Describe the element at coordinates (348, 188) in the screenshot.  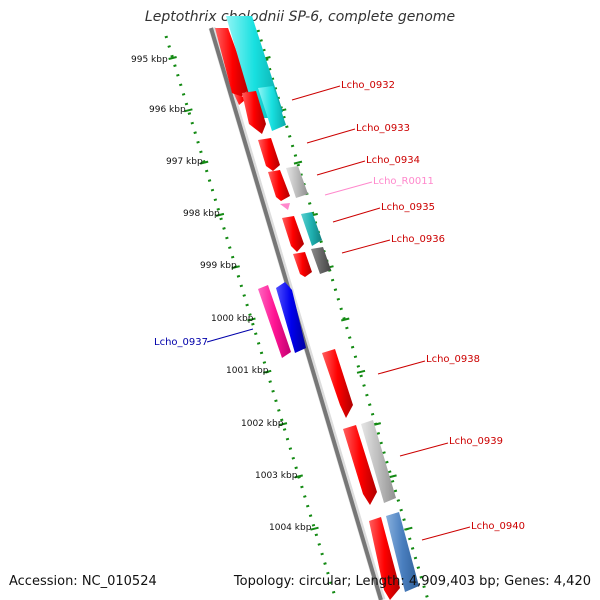
I see `leader-line-r0011` at that location.